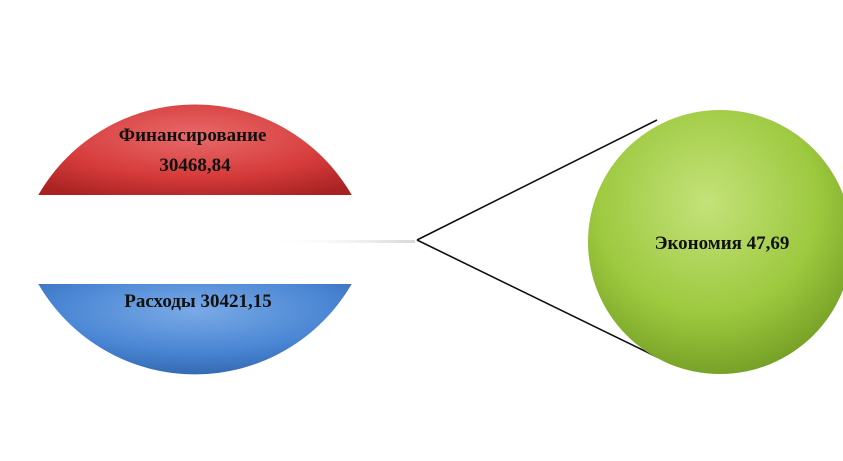 The width and height of the screenshot is (843, 461). I want to click on connector-line-top, so click(537, 180).